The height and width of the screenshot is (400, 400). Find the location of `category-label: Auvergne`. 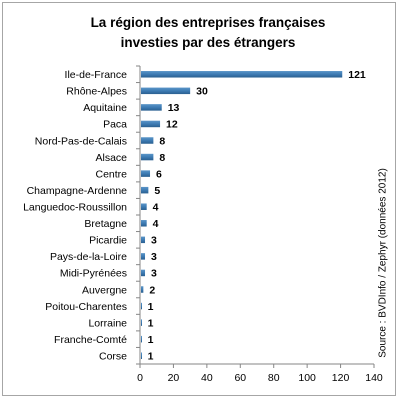

category-label: Auvergne is located at coordinates (104, 290).